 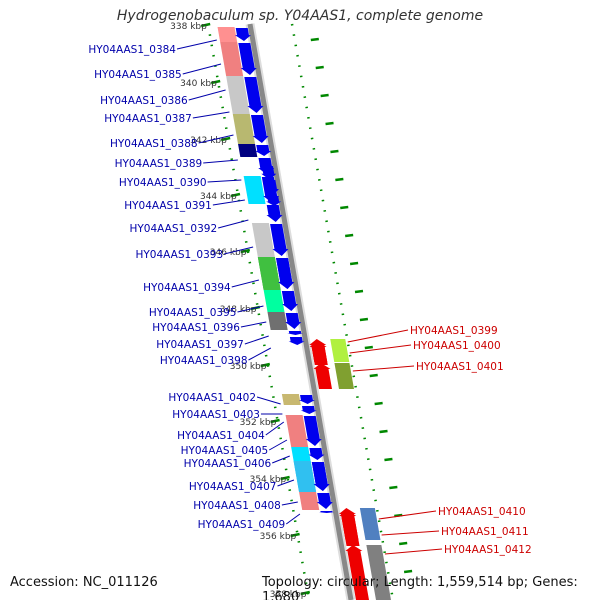 I want to click on kbp-tick-label: 340 kbp, so click(x=198, y=84).